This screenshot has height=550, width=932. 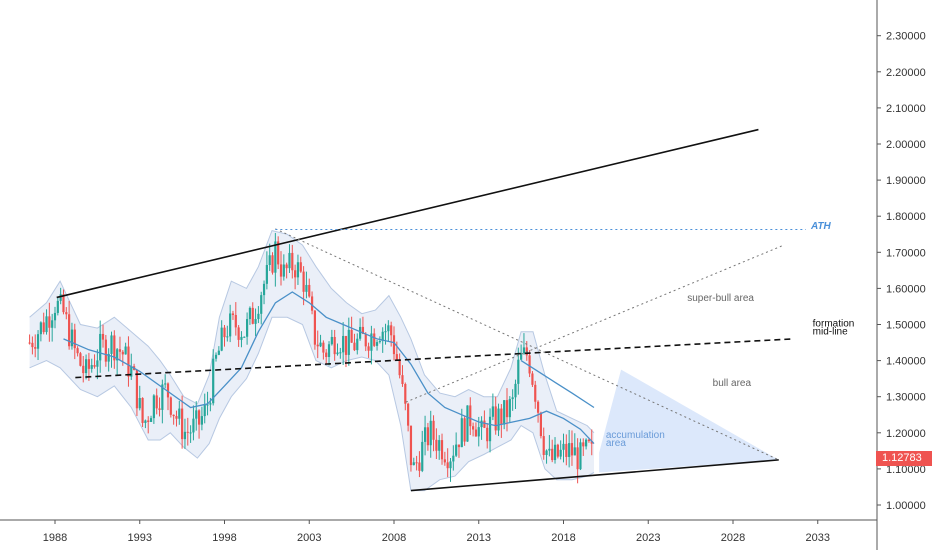 I want to click on lower-support-line, so click(x=594, y=475).